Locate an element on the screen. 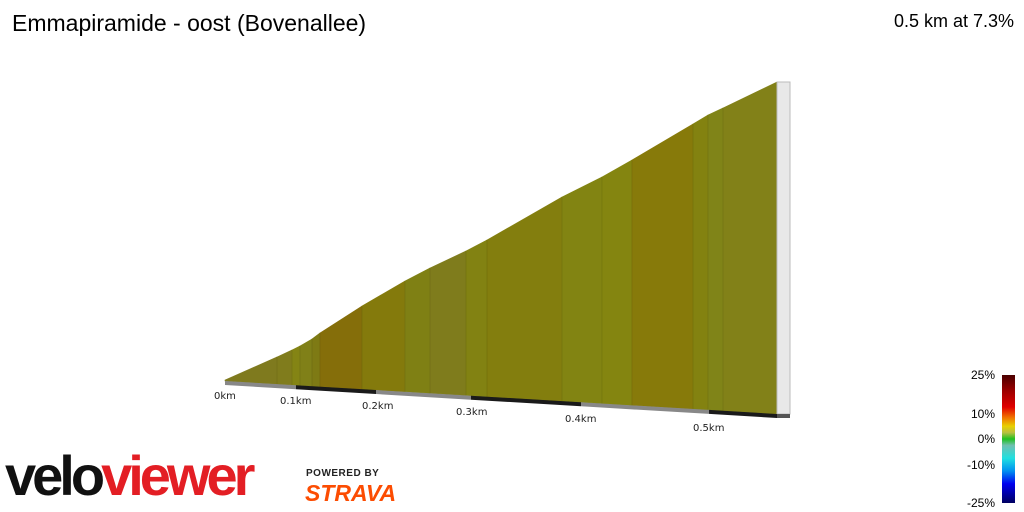  strava-logo: STRAVA is located at coordinates (351, 493).